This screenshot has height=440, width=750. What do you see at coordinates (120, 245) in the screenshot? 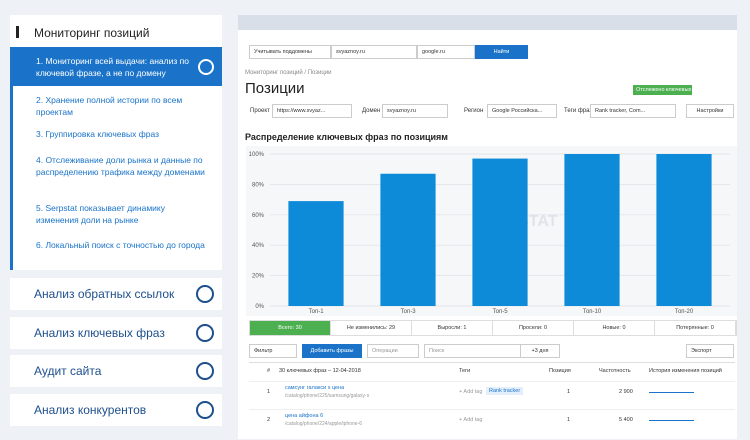
I see `menu-item: 6. Локальный поиск с точностью до города` at bounding box center [120, 245].